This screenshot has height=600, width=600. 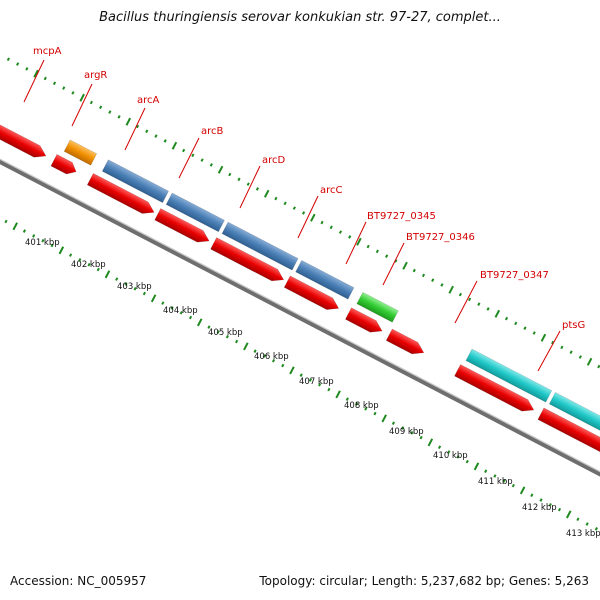 What do you see at coordinates (148, 100) in the screenshot?
I see `gene-label: arcA` at bounding box center [148, 100].